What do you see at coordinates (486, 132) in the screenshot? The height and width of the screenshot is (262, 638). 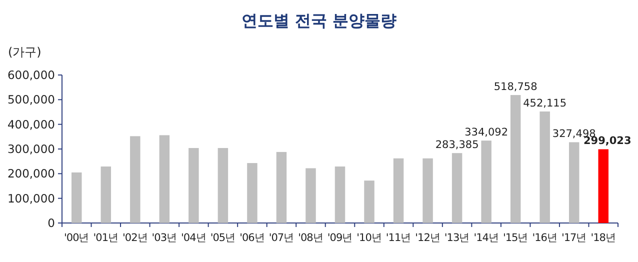 I see `data-label: 334,092` at bounding box center [486, 132].